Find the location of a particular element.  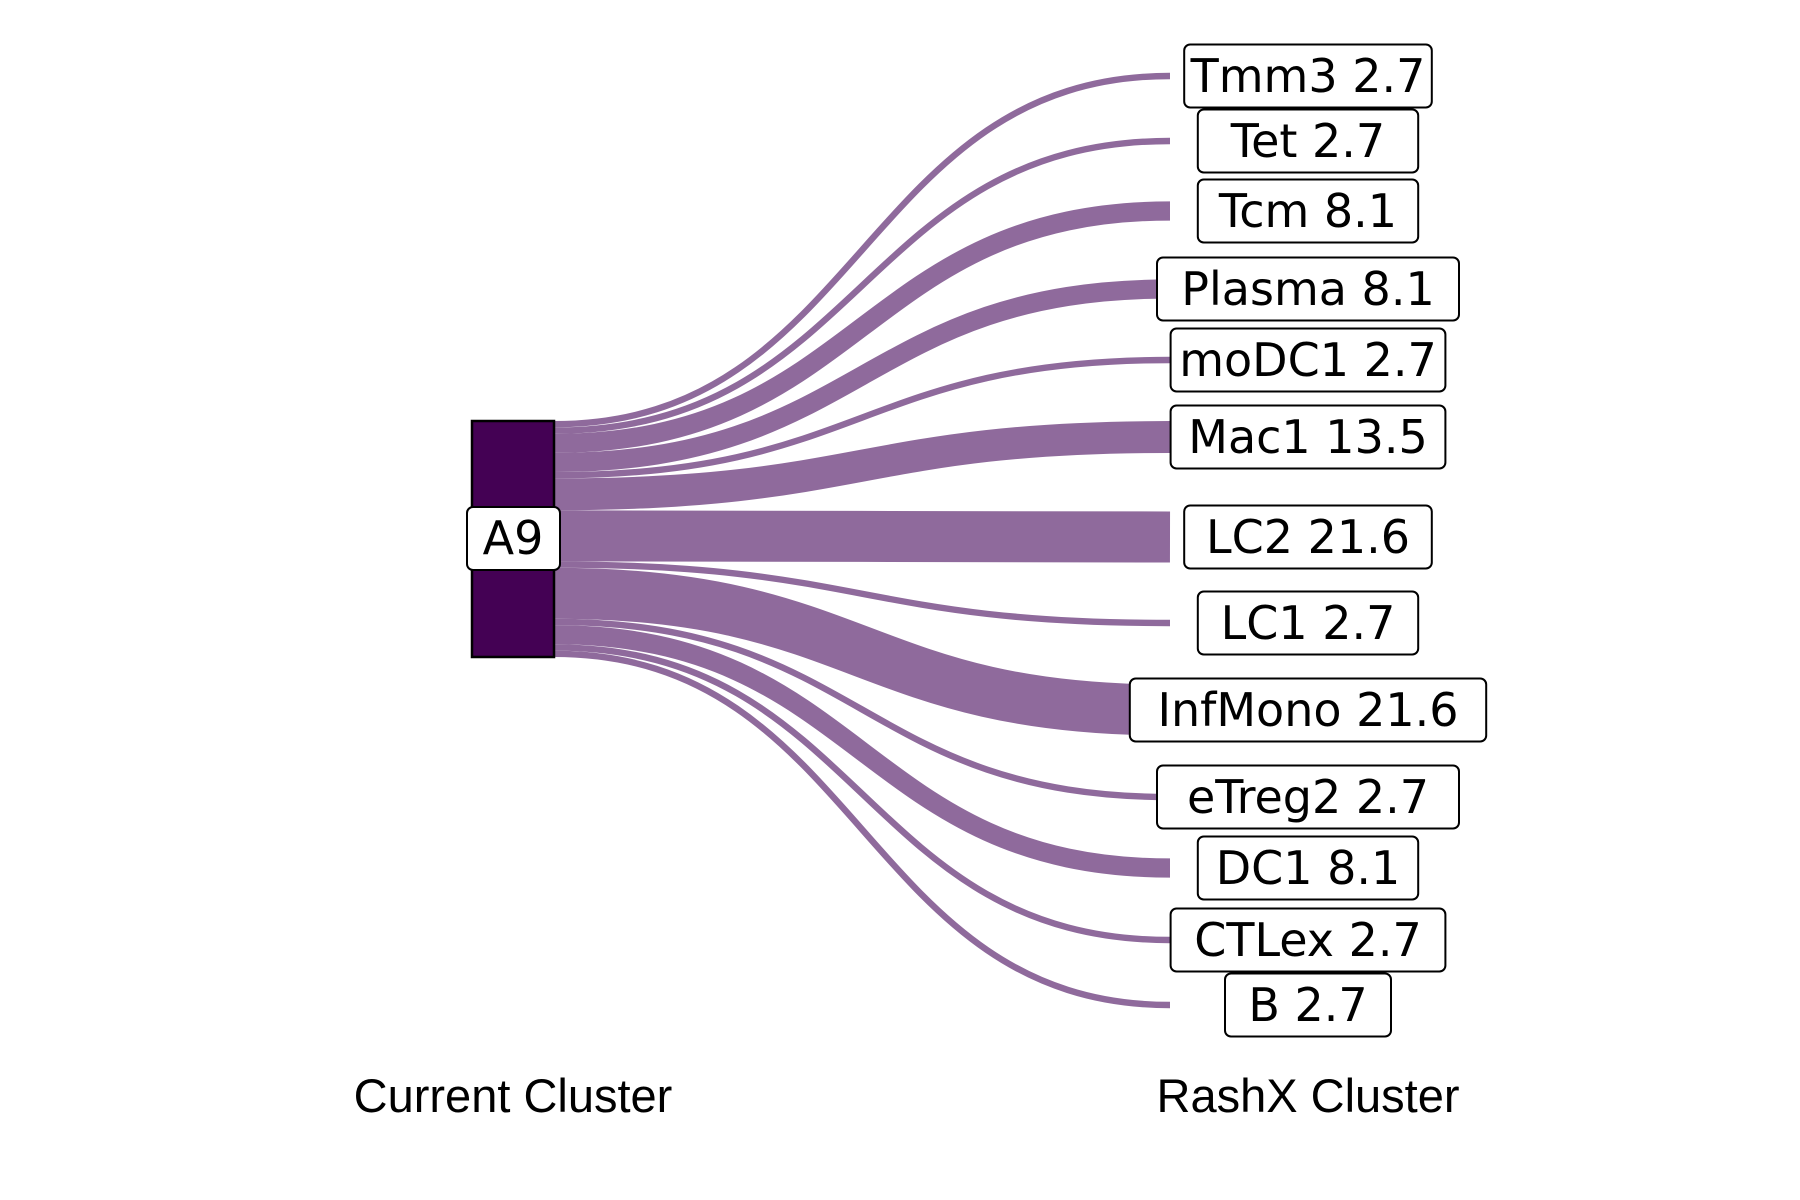

link-lc1 is located at coordinates (862, 594).